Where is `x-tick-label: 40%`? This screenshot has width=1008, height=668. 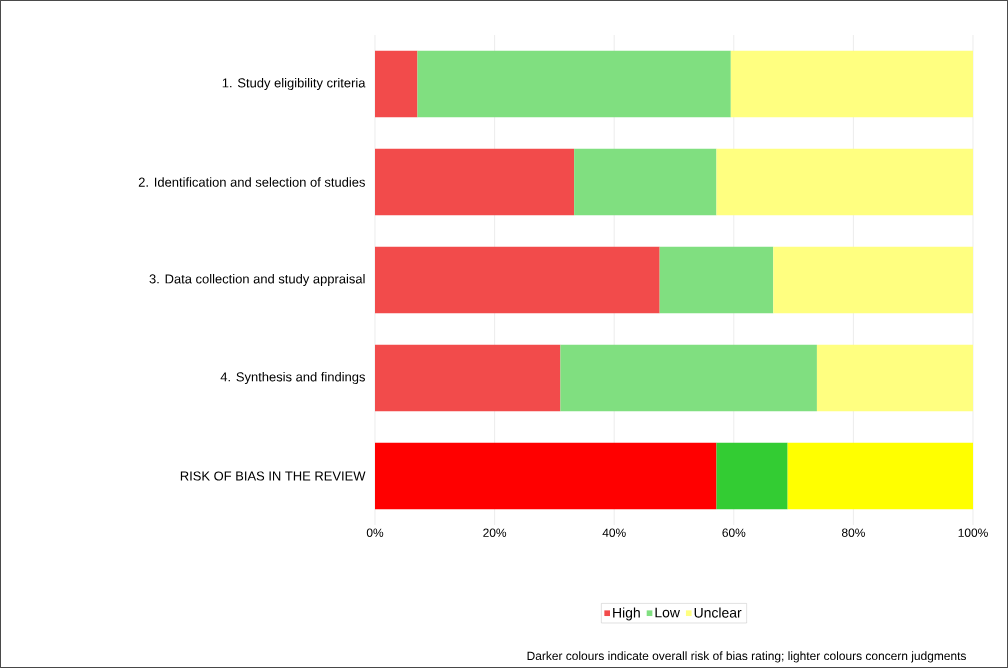 x-tick-label: 40% is located at coordinates (614, 532).